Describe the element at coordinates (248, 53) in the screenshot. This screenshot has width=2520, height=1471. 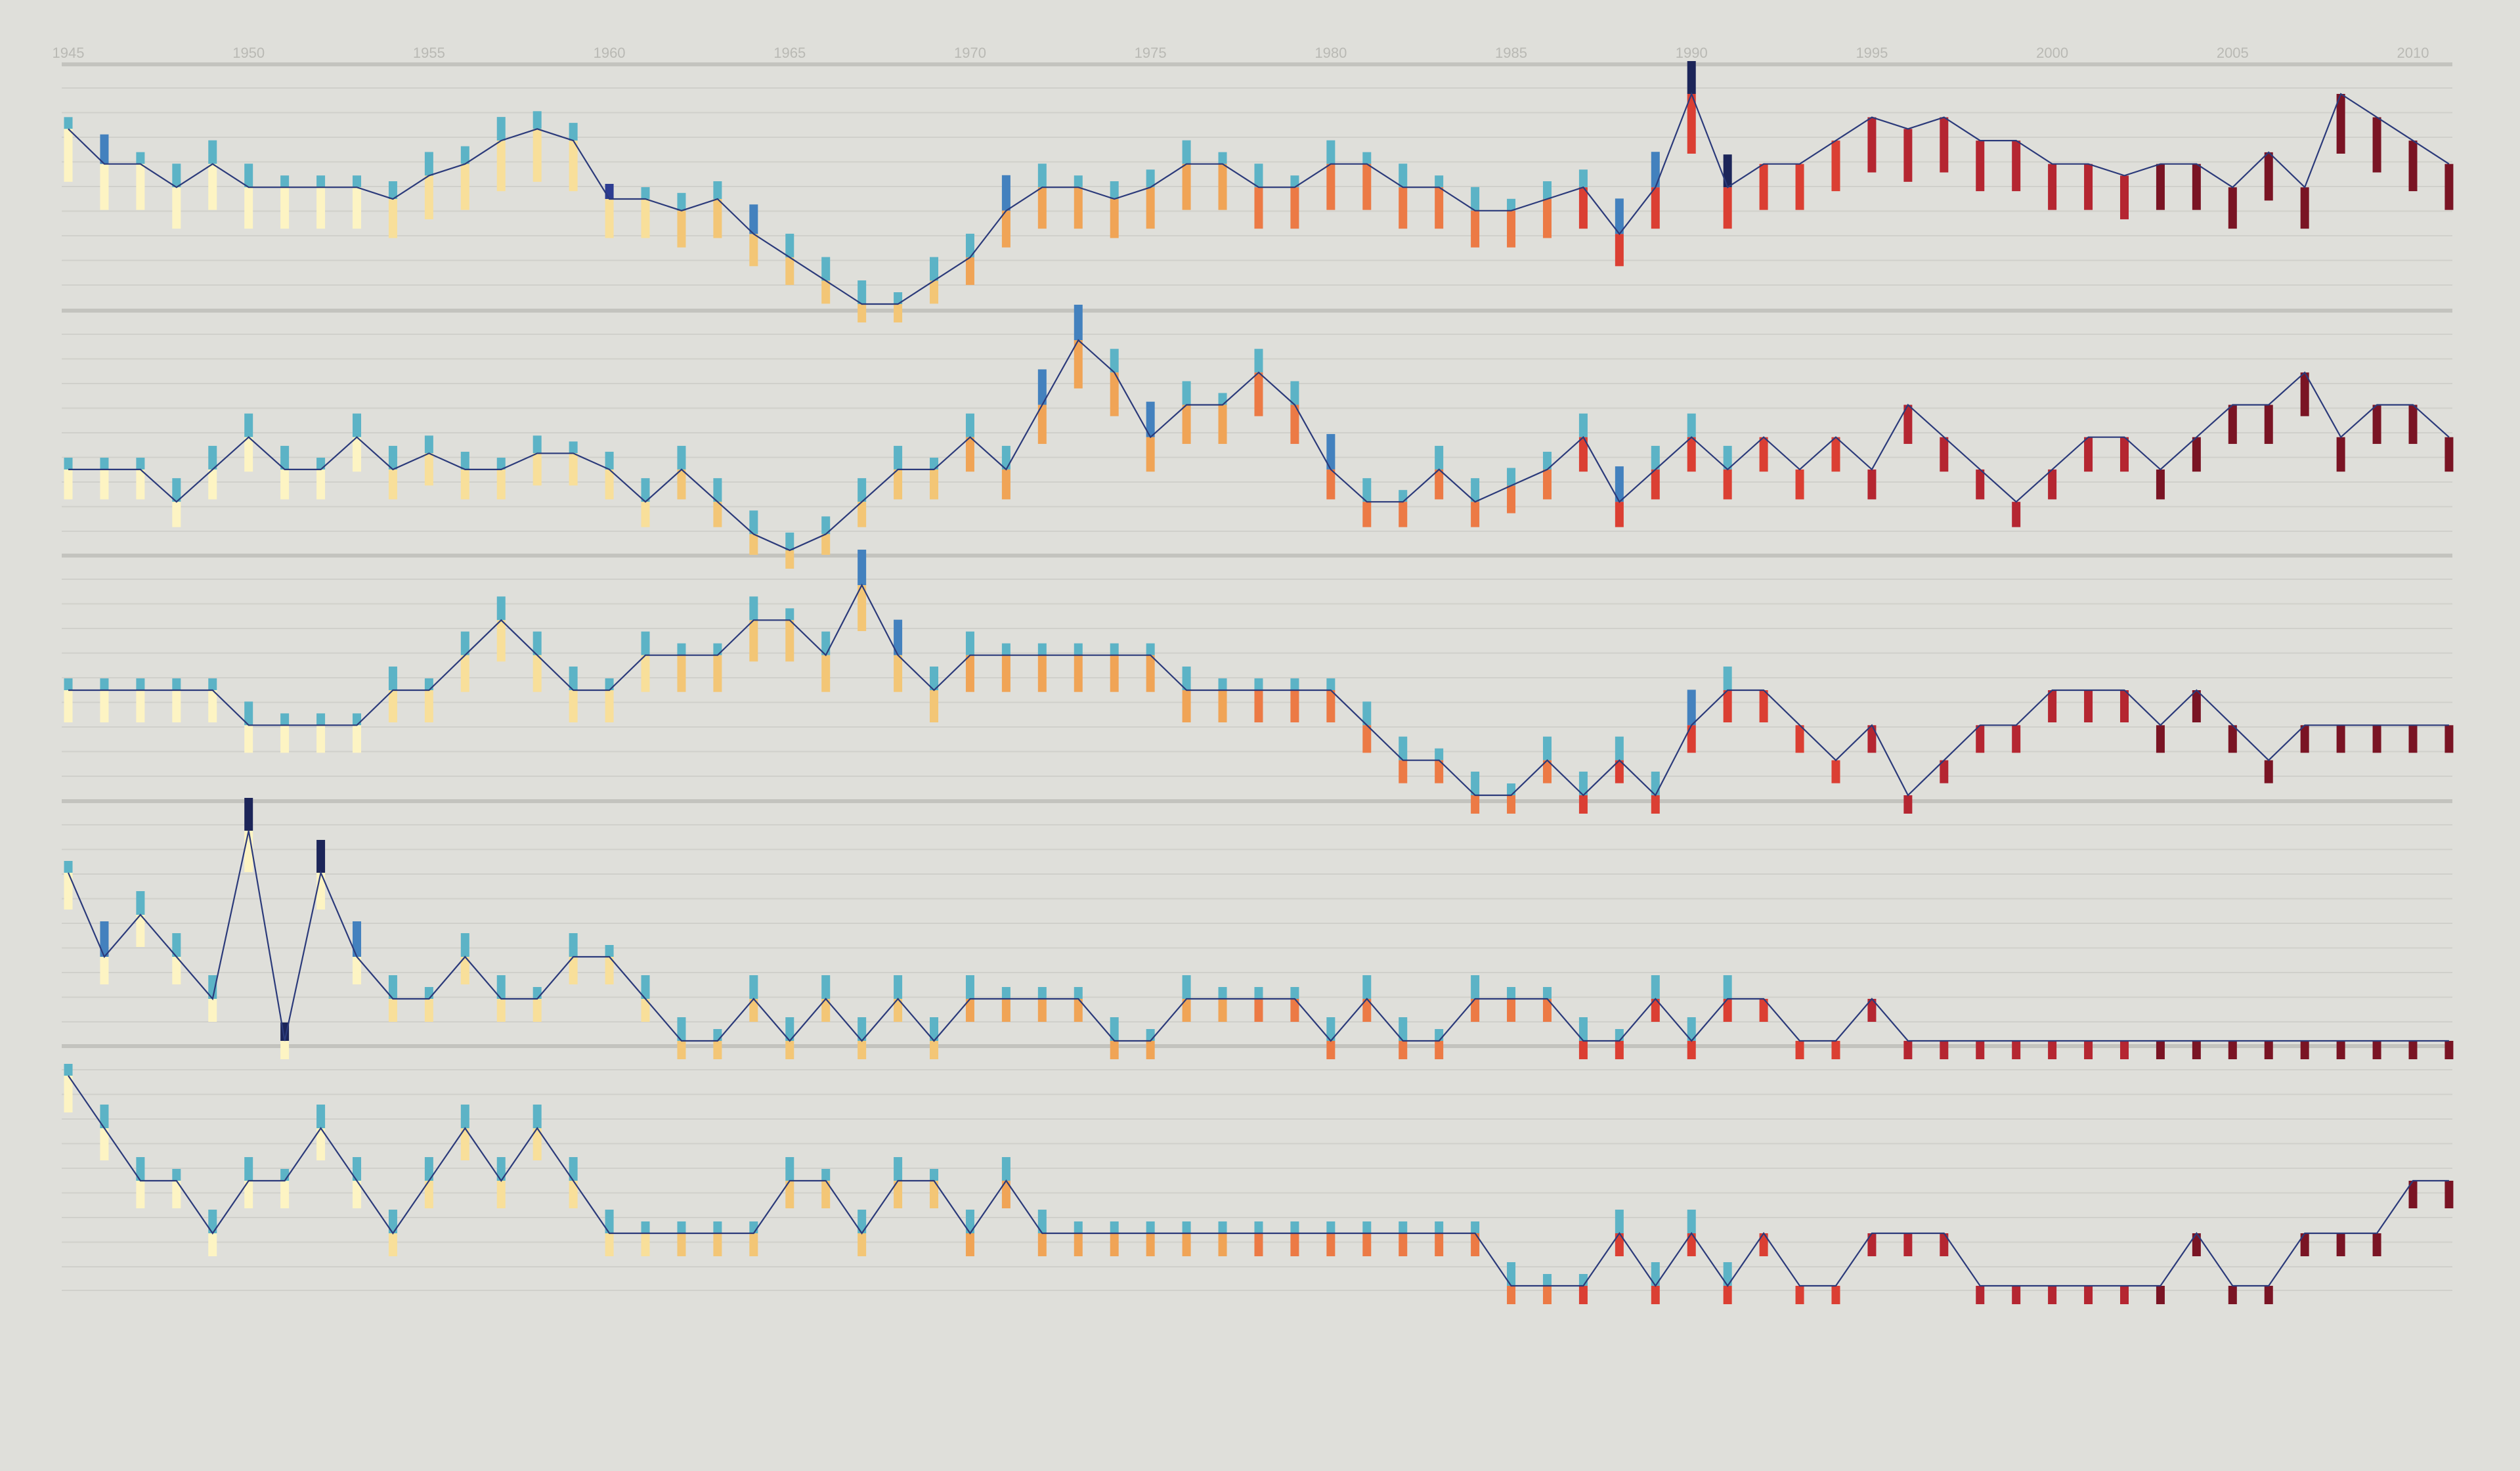
I see `x-tick-label: 1950` at that location.